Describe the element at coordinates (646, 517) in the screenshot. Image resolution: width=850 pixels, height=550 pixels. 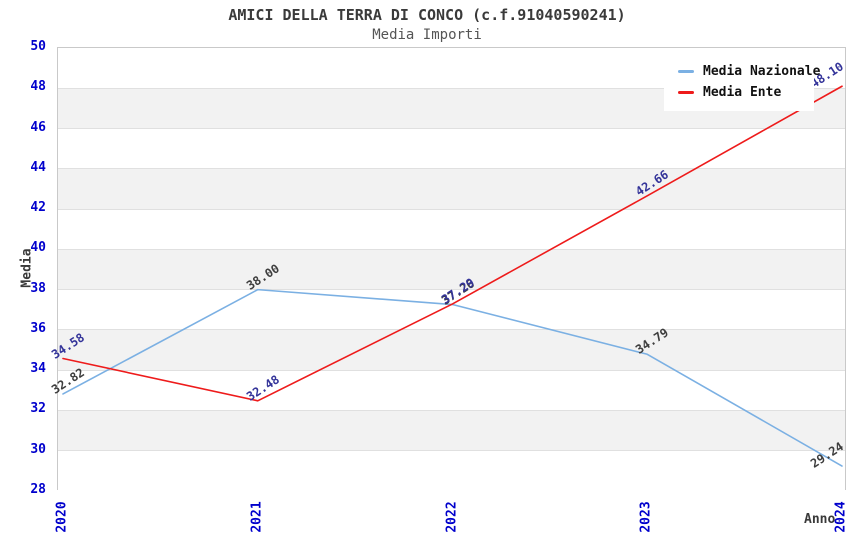
I see `x-tick-label: 2023` at that location.